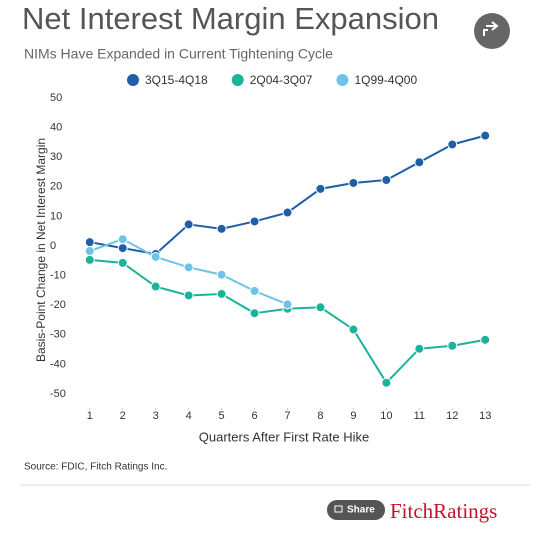 The width and height of the screenshot is (552, 540). What do you see at coordinates (443, 511) in the screenshot?
I see `logo: FitchRatings` at bounding box center [443, 511].